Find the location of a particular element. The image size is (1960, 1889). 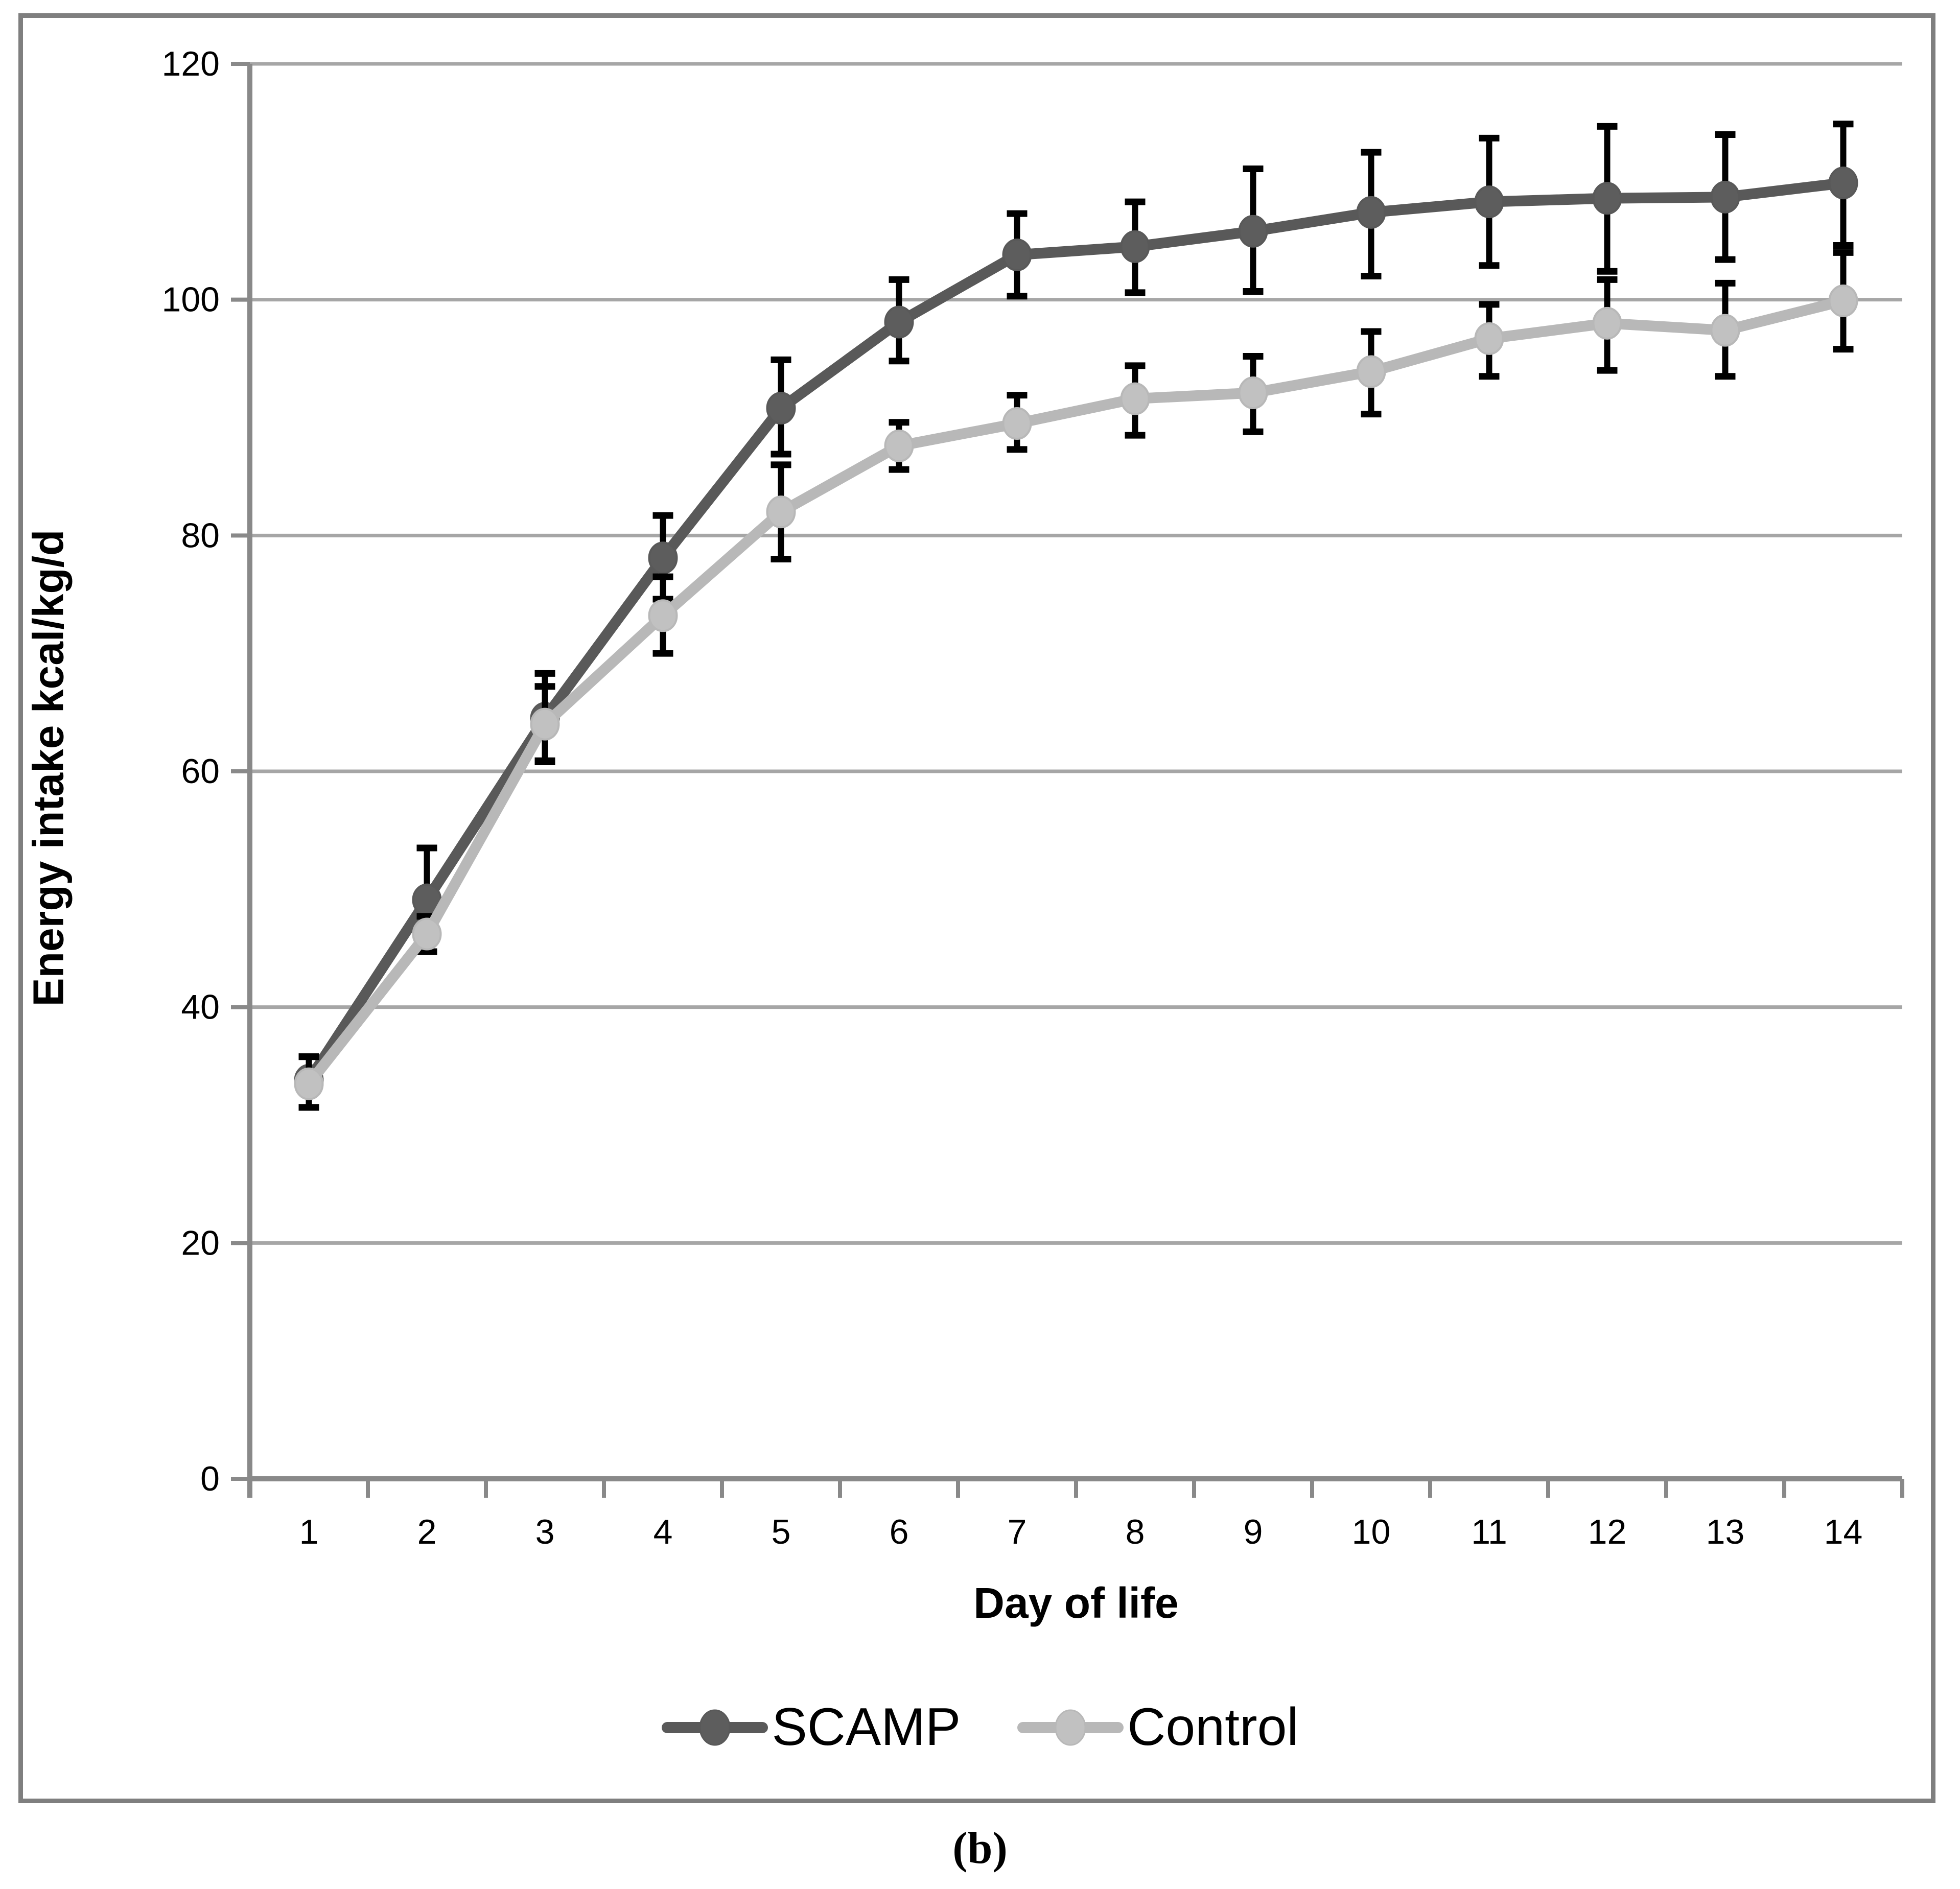

y-tick-label: 120 is located at coordinates (191, 63).